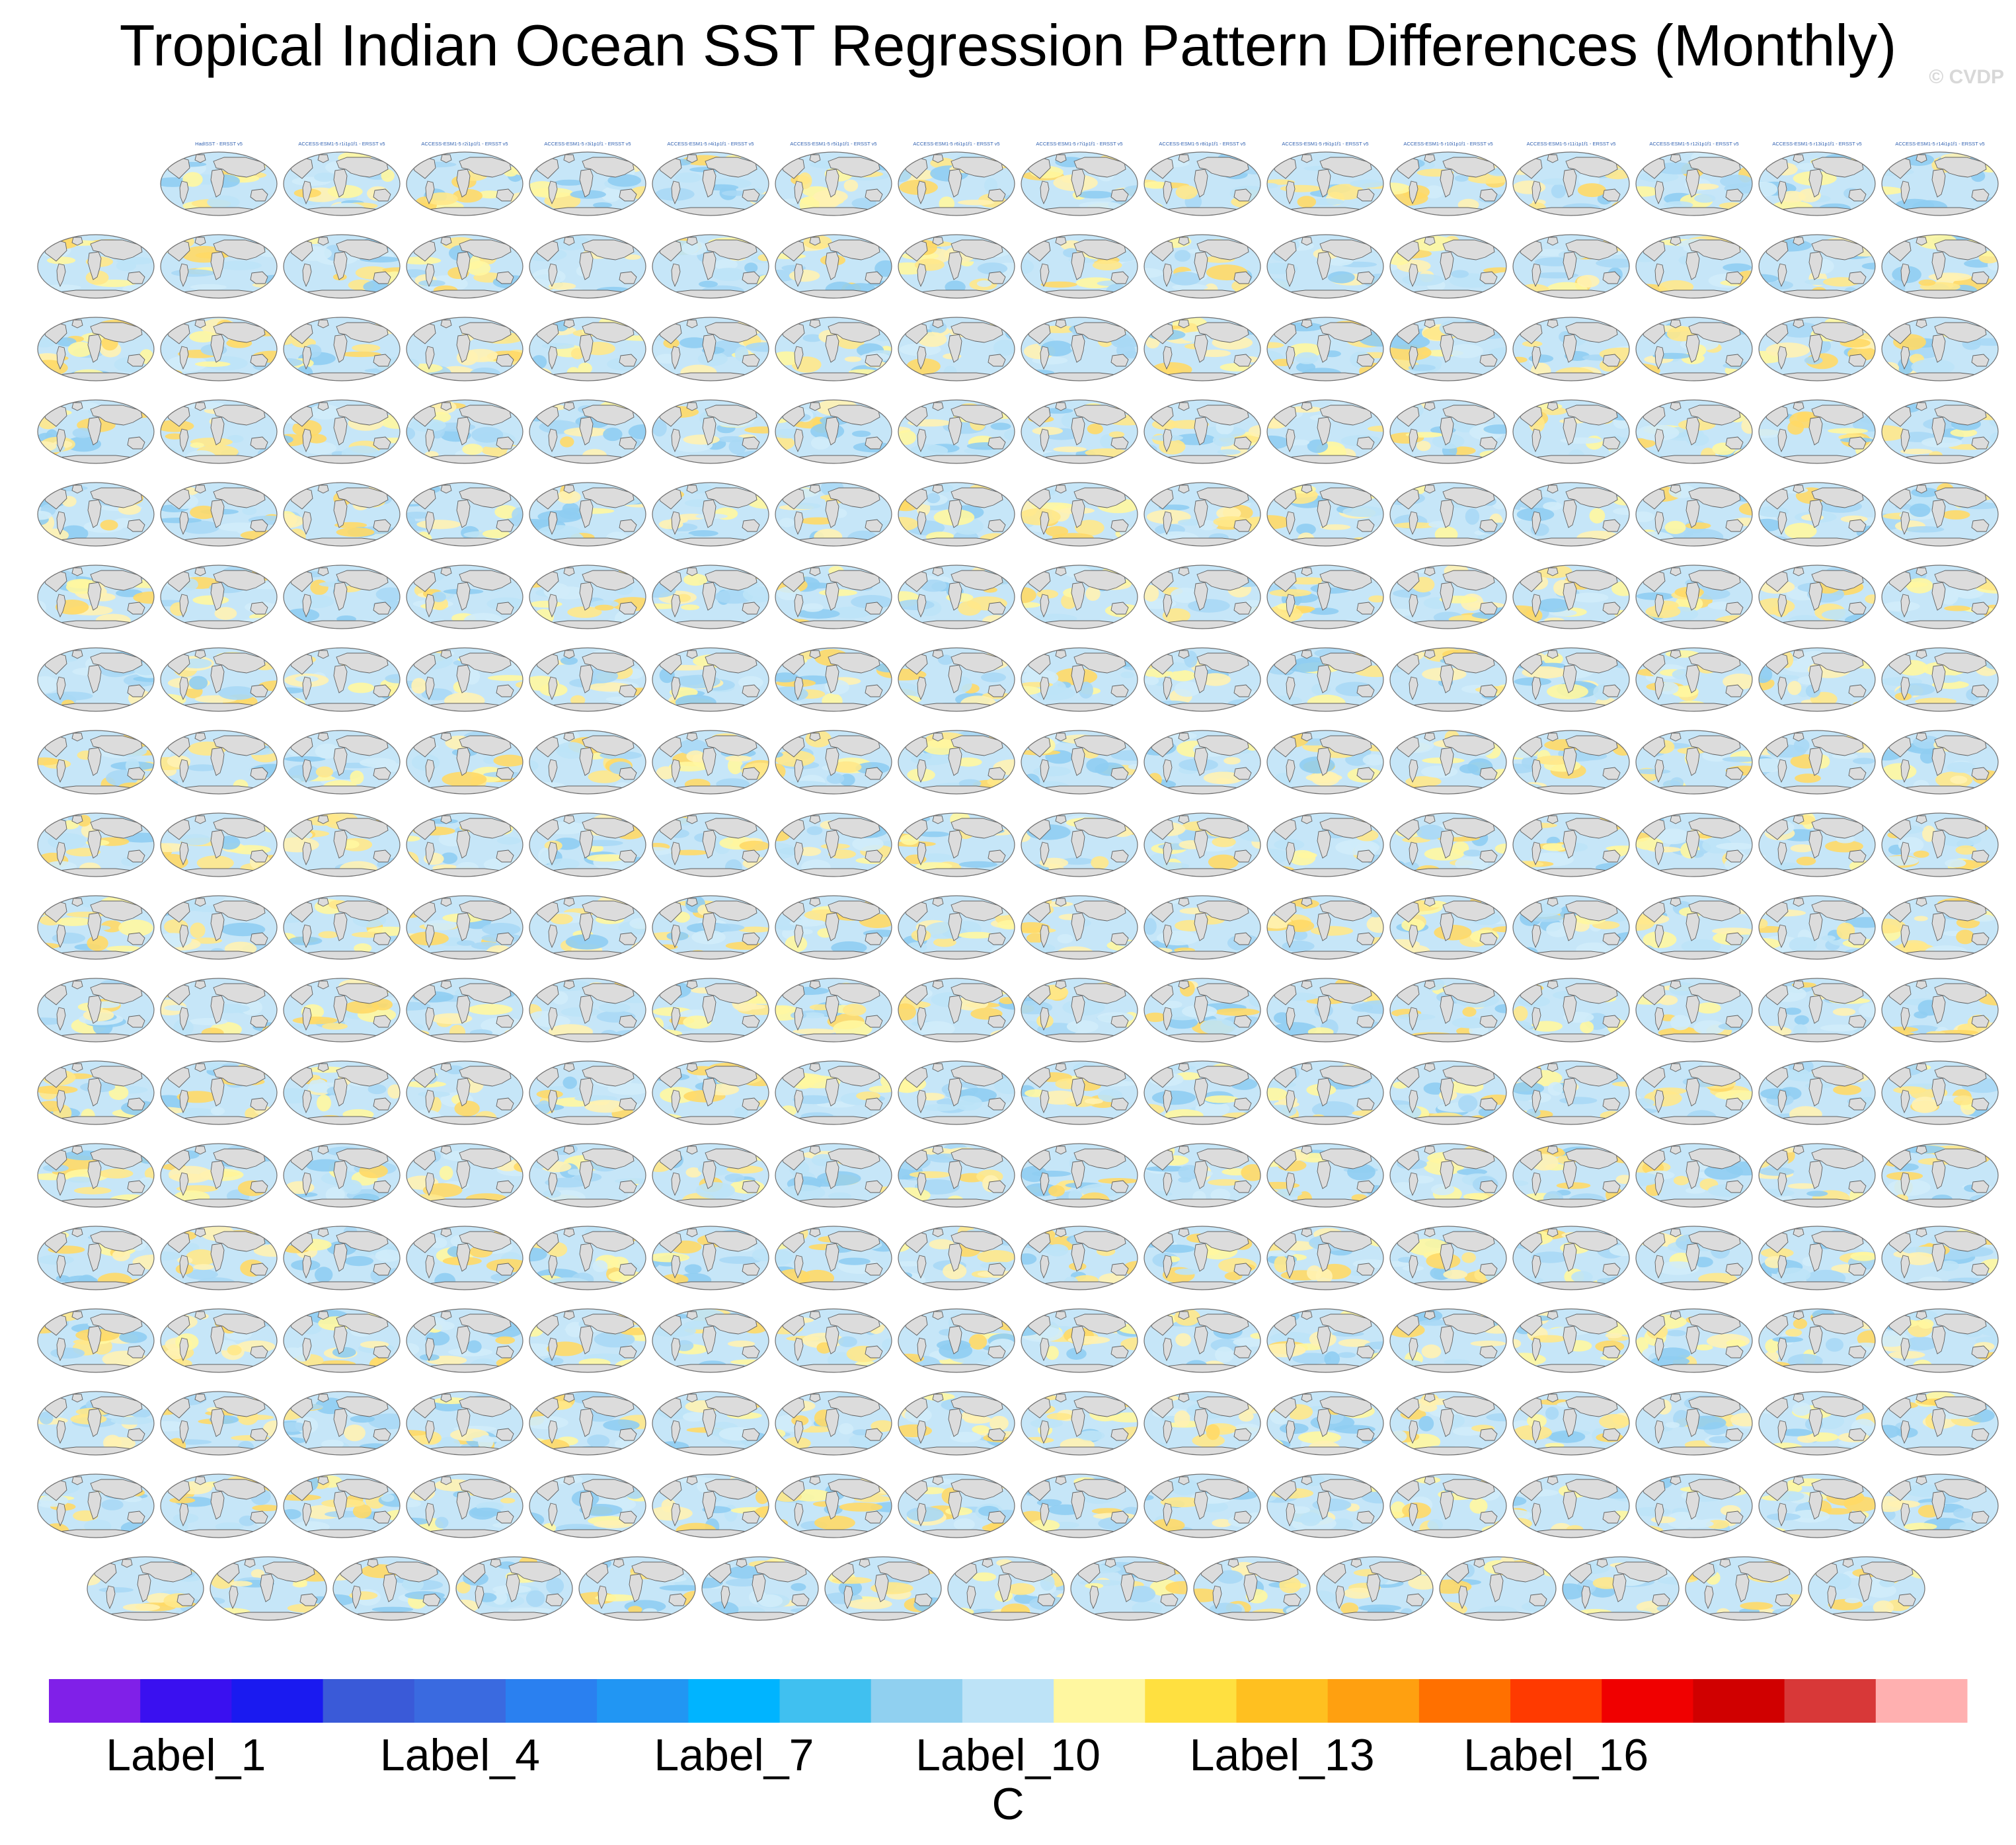 The height and width of the screenshot is (1845, 2016). What do you see at coordinates (1202, 144) in the screenshot?
I see `panel-title: ACCESS-ESM1-5 r8i1p1f1 - ERSST v5` at bounding box center [1202, 144].